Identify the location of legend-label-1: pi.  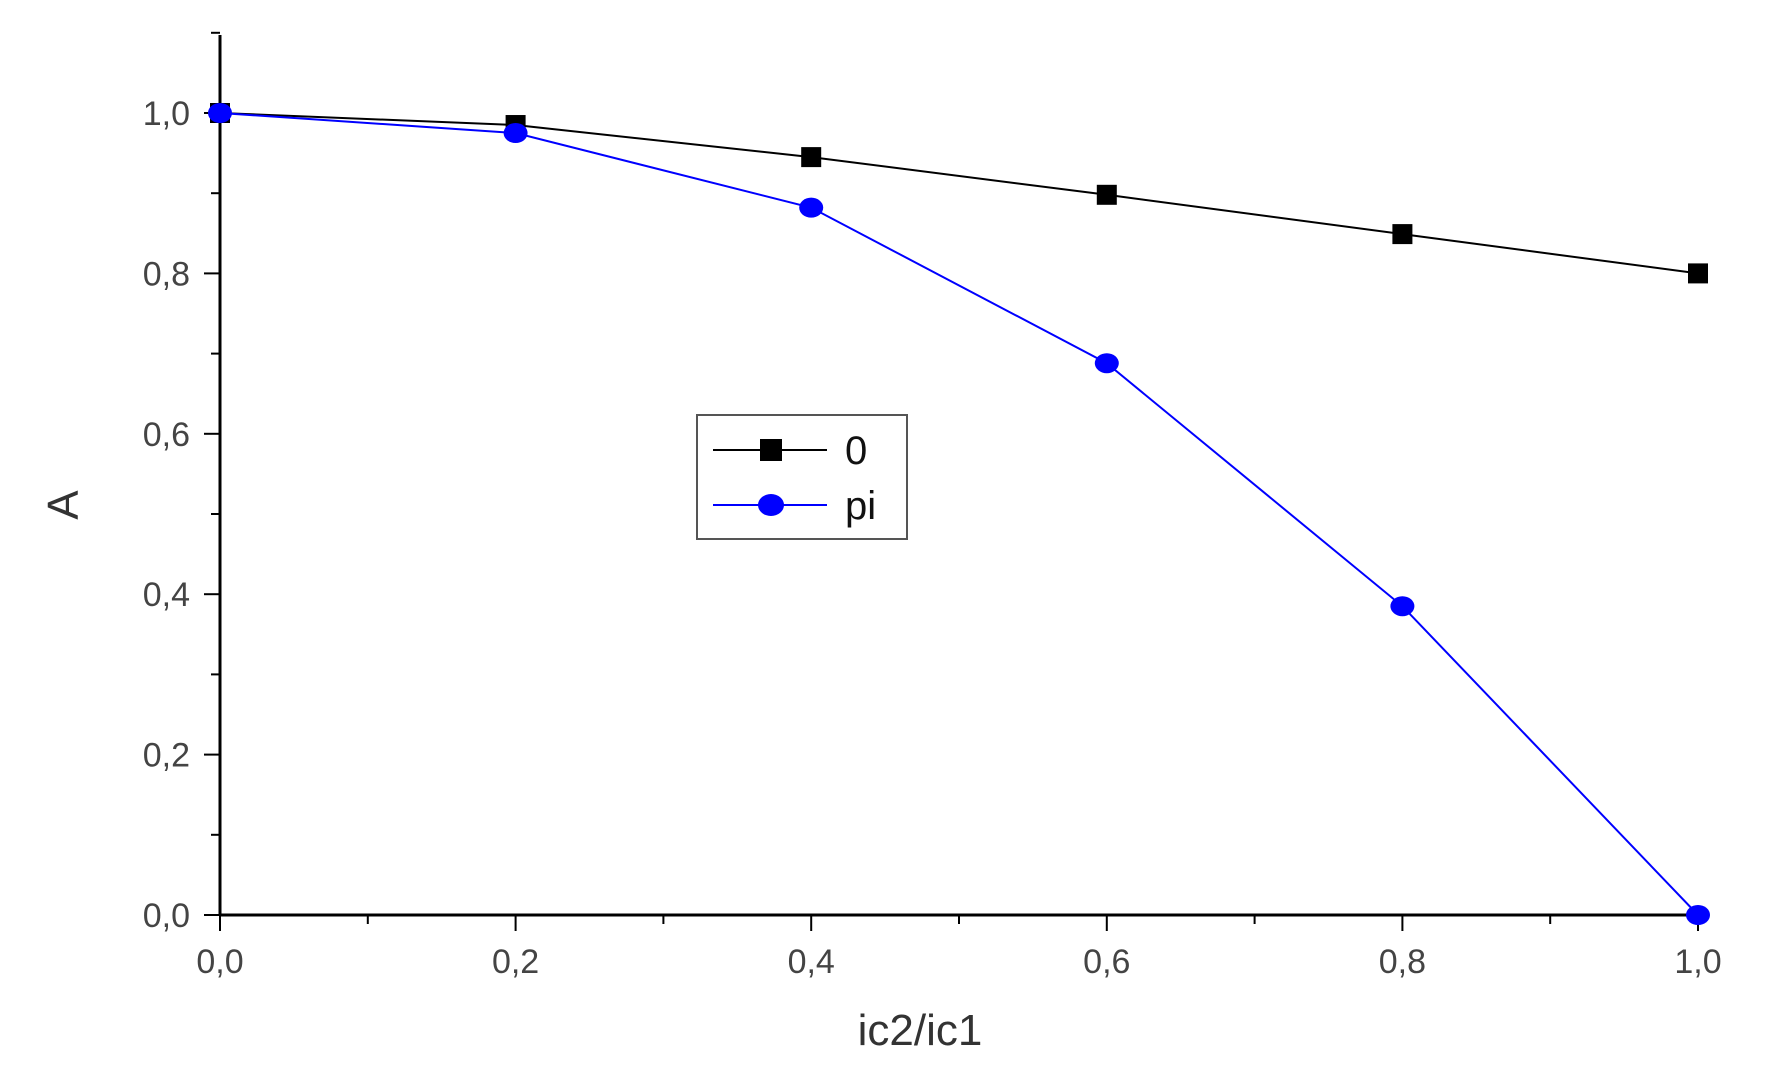
(860, 506).